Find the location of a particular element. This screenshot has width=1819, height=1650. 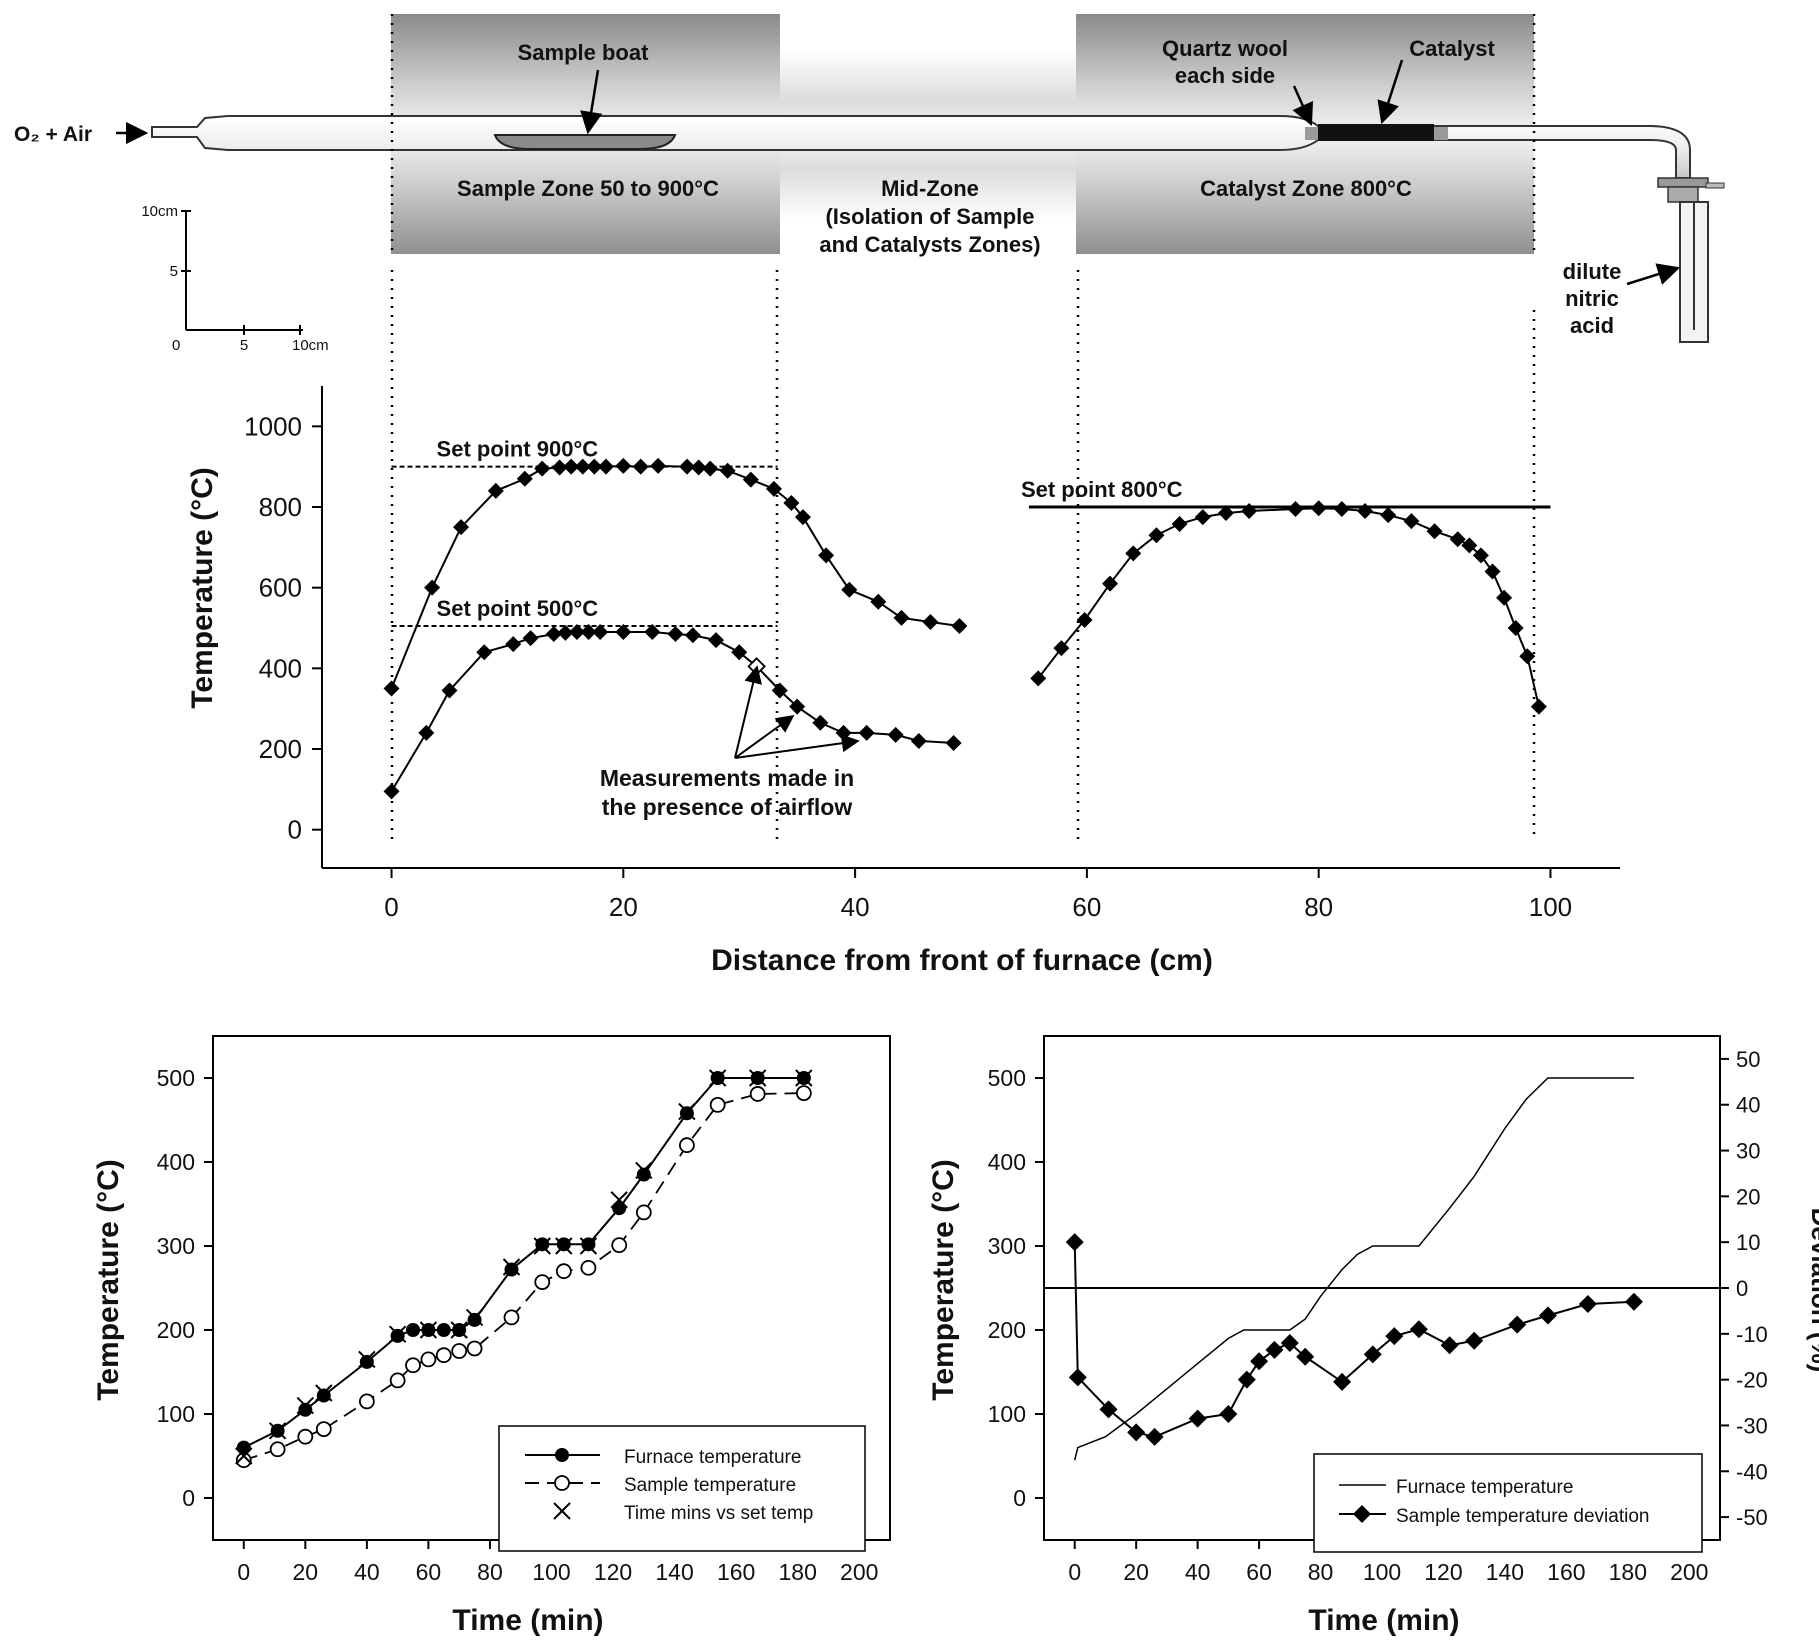

c1-x-tick-label: 80 is located at coordinates (1318, 907).